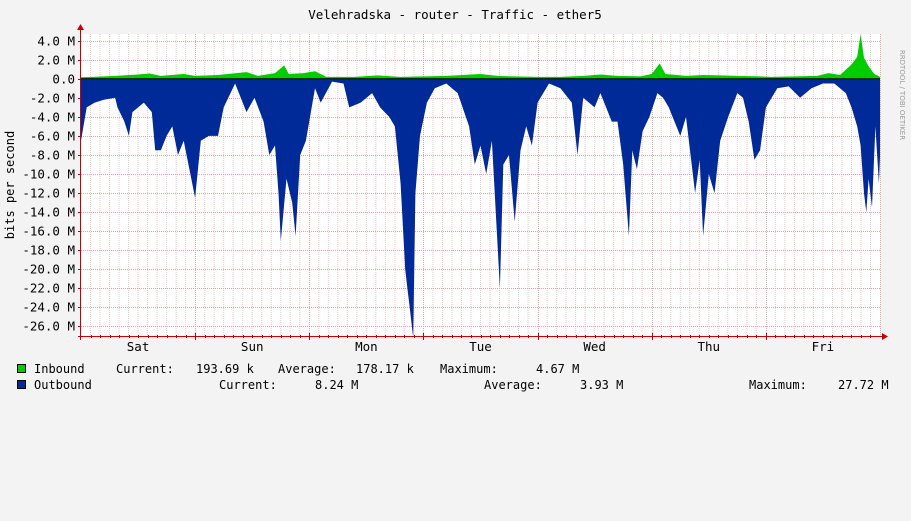 This screenshot has width=911, height=521. I want to click on y-tick-label: -10.0 M, so click(48, 174).